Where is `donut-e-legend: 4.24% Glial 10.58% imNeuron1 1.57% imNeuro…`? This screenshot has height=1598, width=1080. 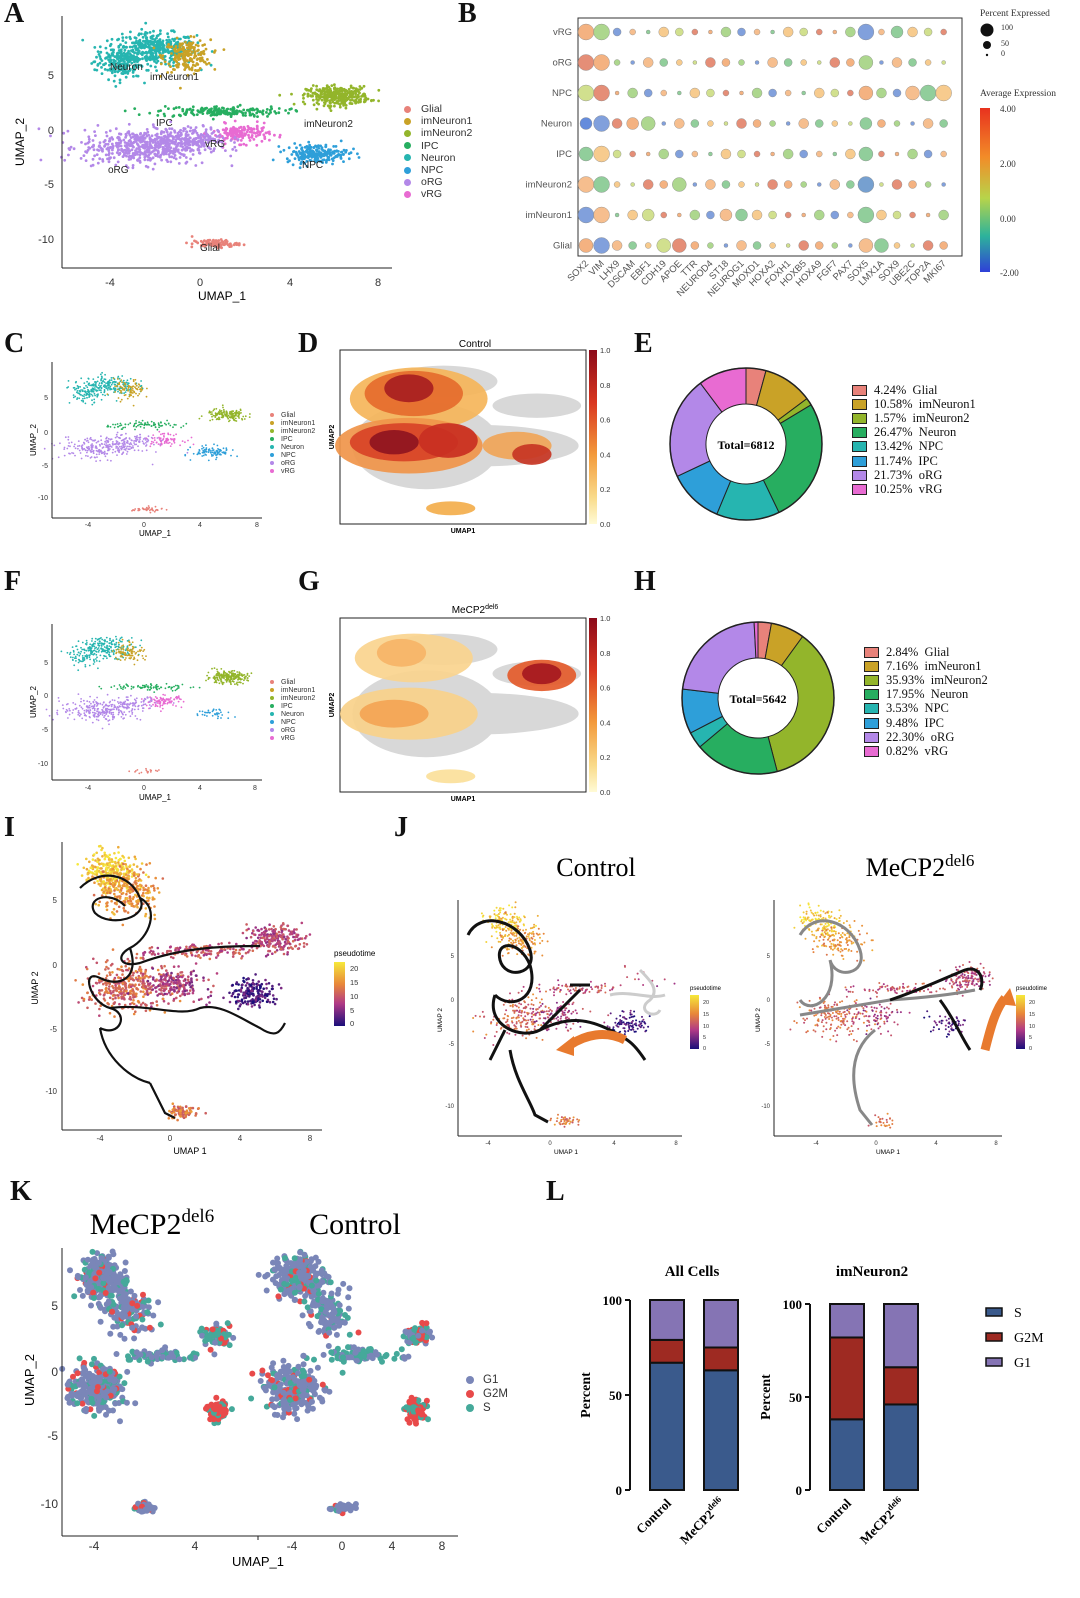
donut-e-legend: 4.24% Glial 10.58% imNeuron1 1.57% imNeuro… is located at coordinates (914, 440).